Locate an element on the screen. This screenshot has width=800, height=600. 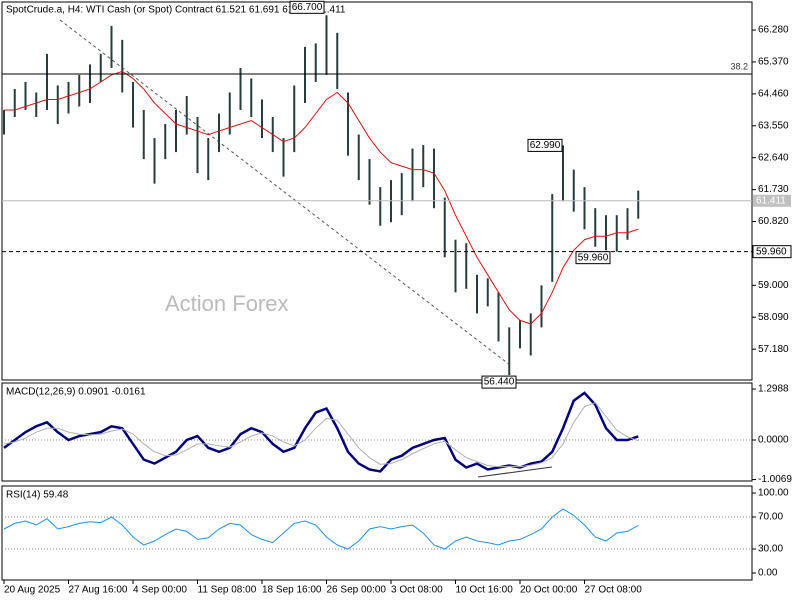
y-tick-label: 65.370 is located at coordinates (773, 62).